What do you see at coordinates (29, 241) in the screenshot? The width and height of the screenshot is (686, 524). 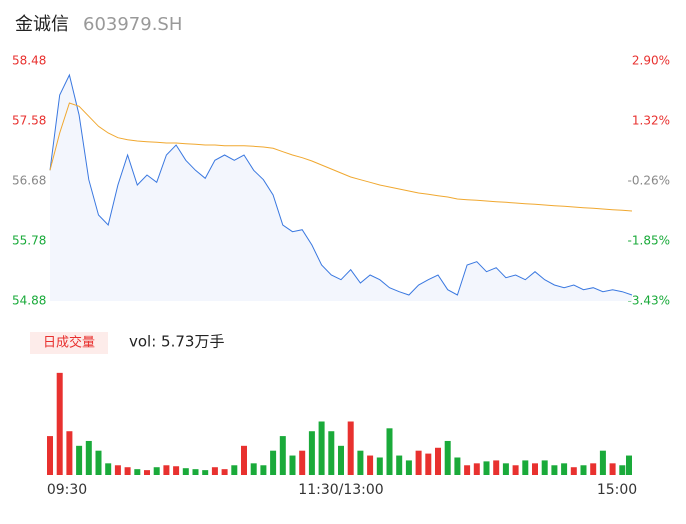 I see `y-tick-label: 55.78` at bounding box center [29, 241].